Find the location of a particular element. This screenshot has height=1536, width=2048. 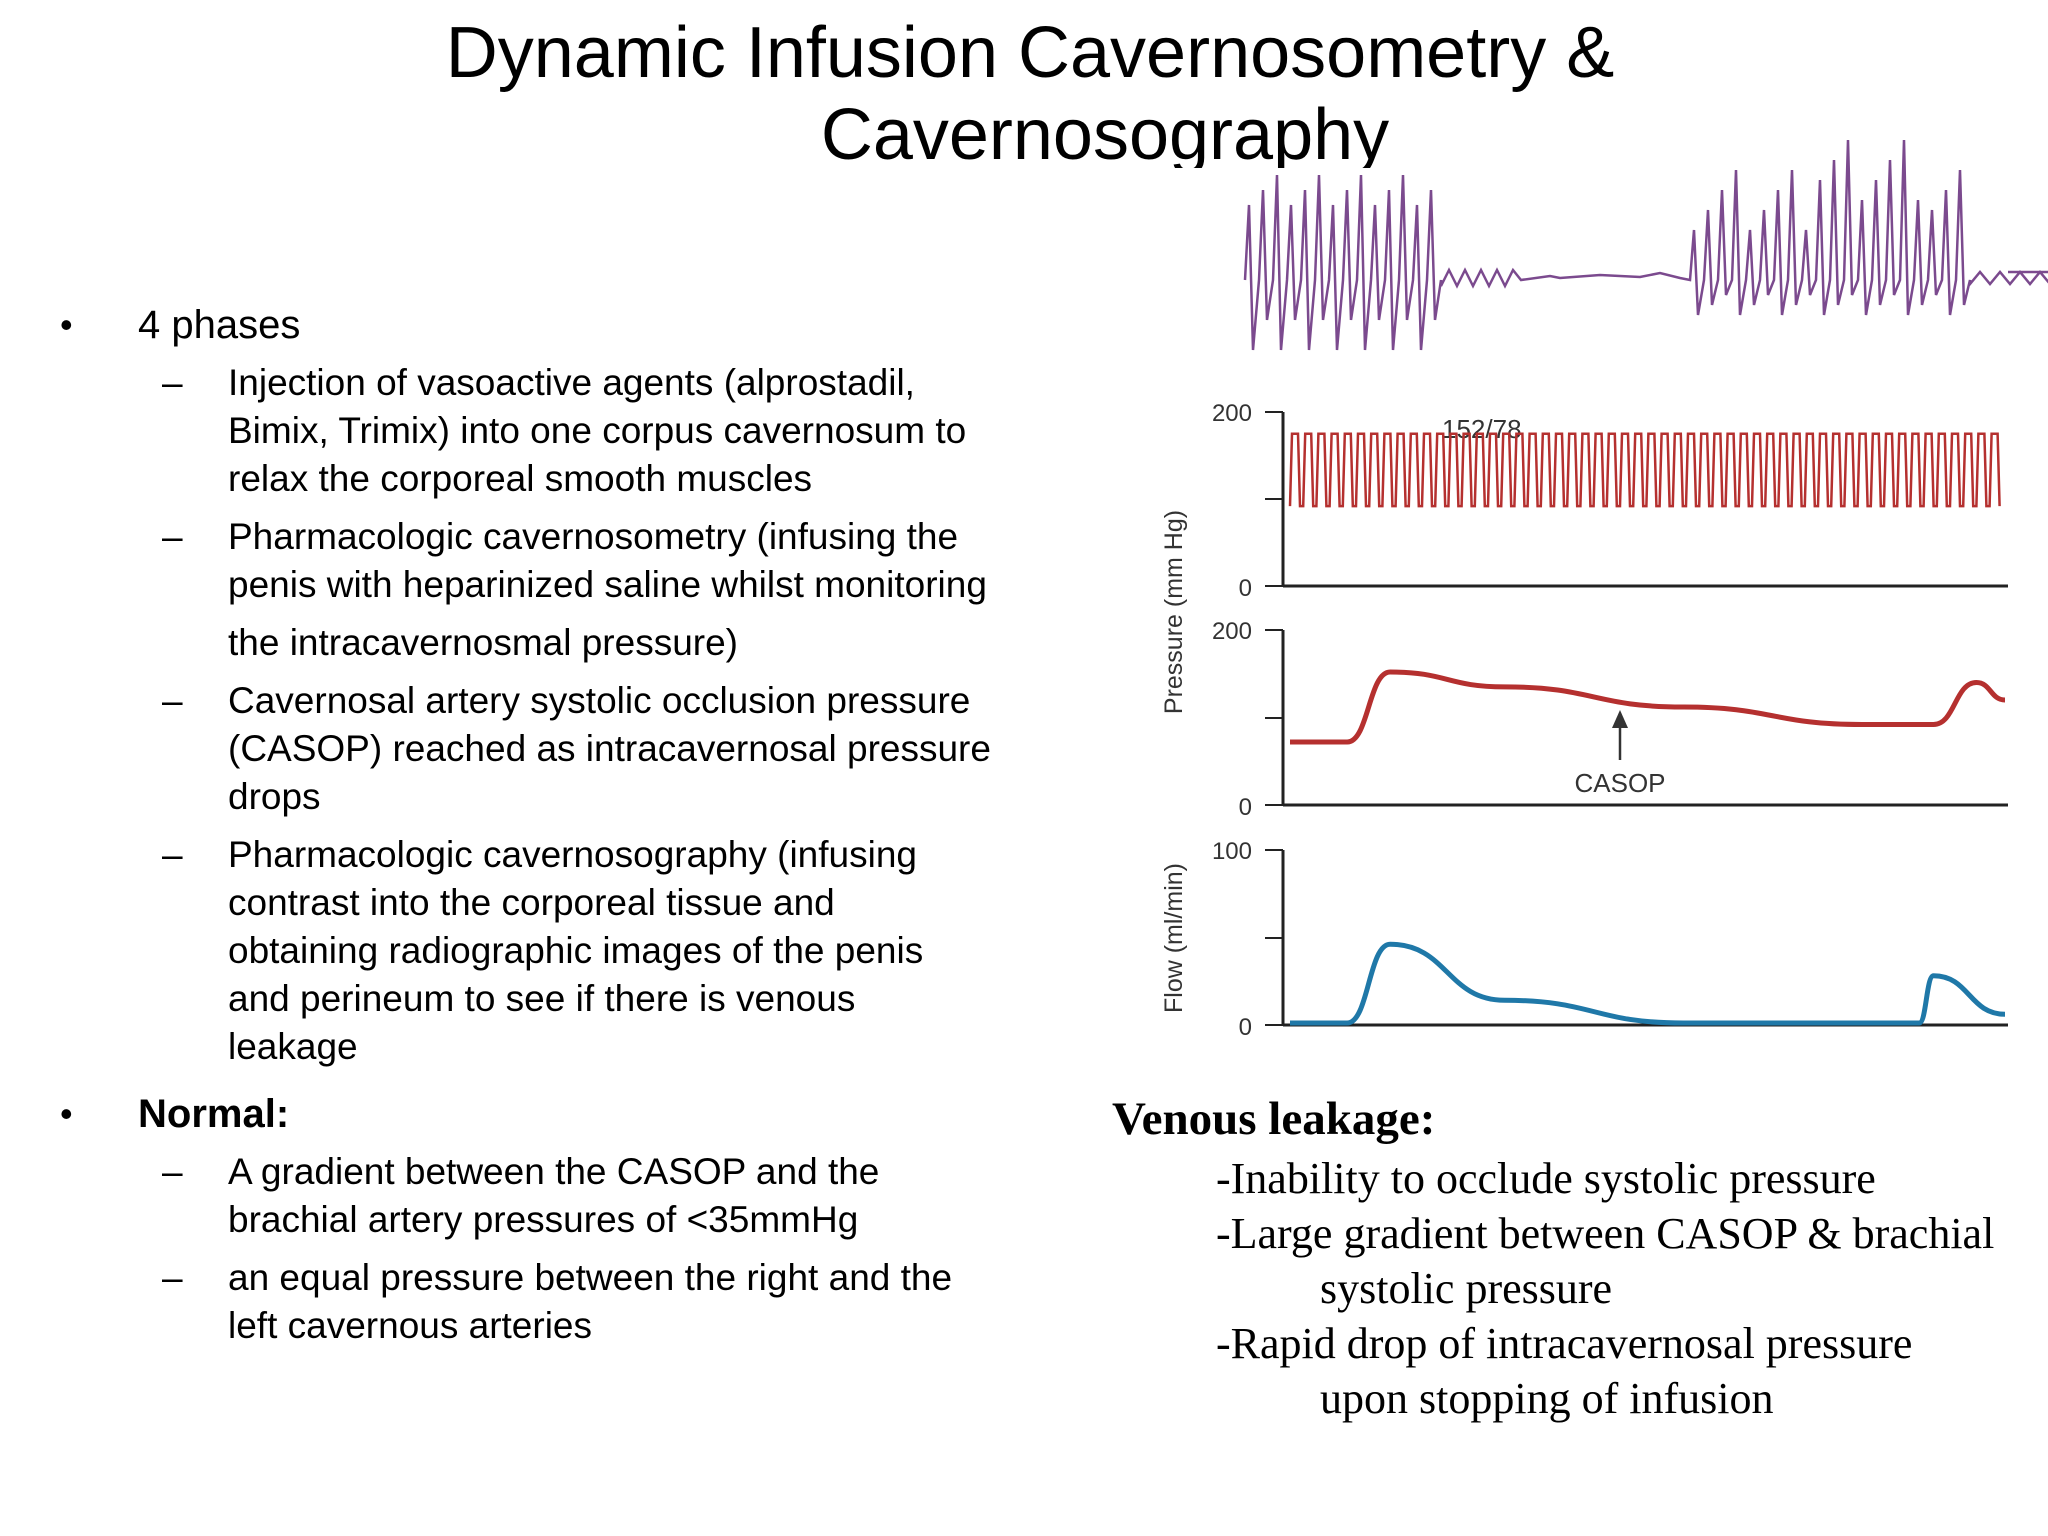

venous-item: -Rapid drop of intracavernosal pressure is located at coordinates (1564, 1343).